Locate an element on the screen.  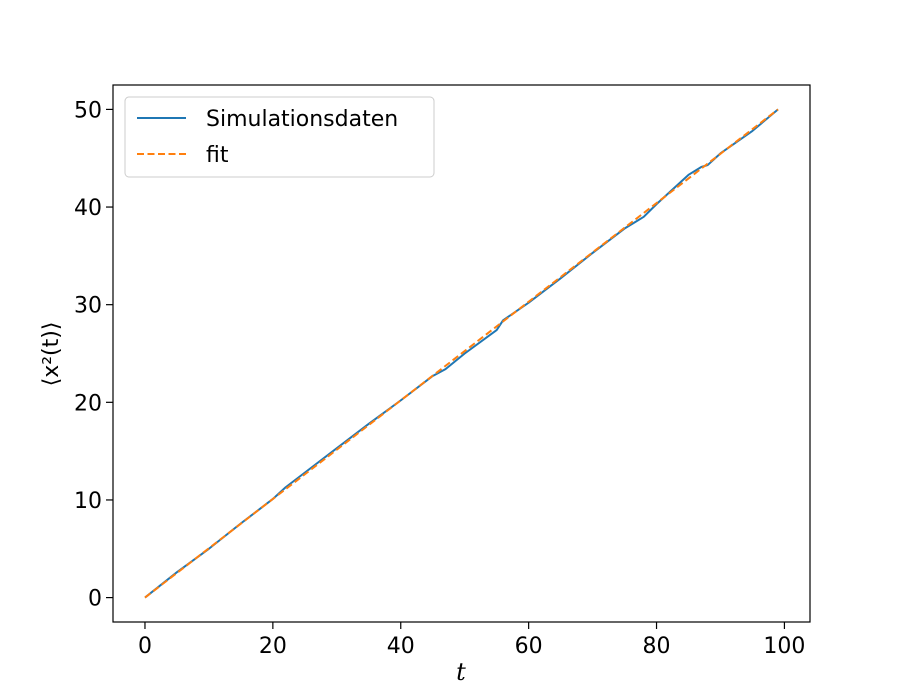
x-tick-label: 0 is located at coordinates (145, 646).